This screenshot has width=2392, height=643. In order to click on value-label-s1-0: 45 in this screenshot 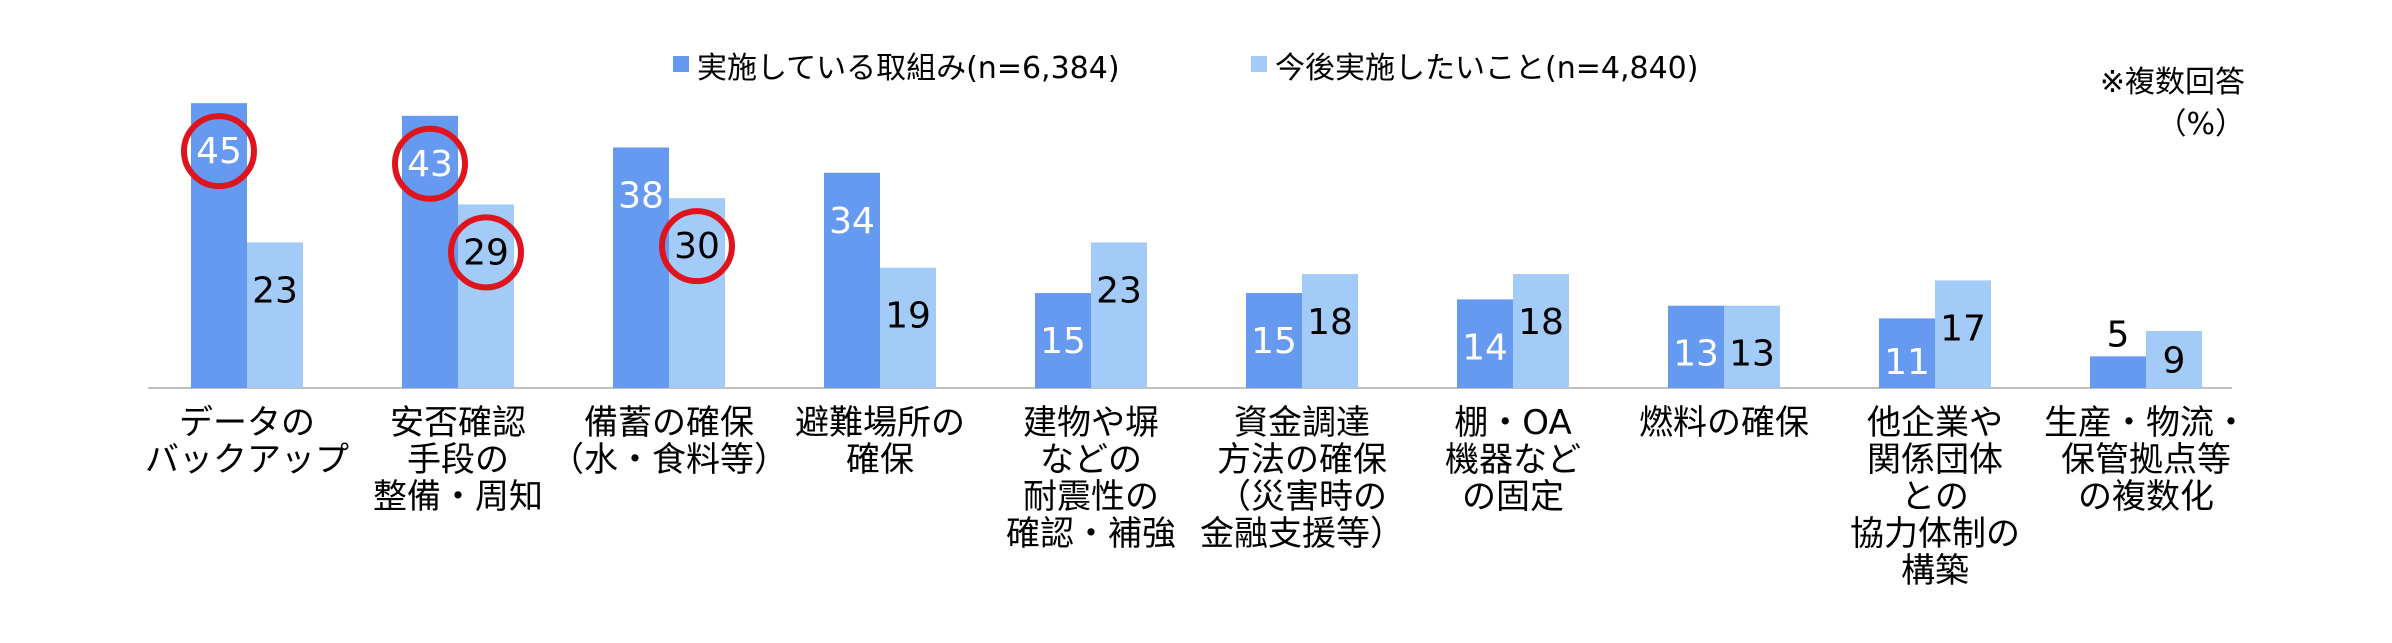, I will do `click(219, 151)`.